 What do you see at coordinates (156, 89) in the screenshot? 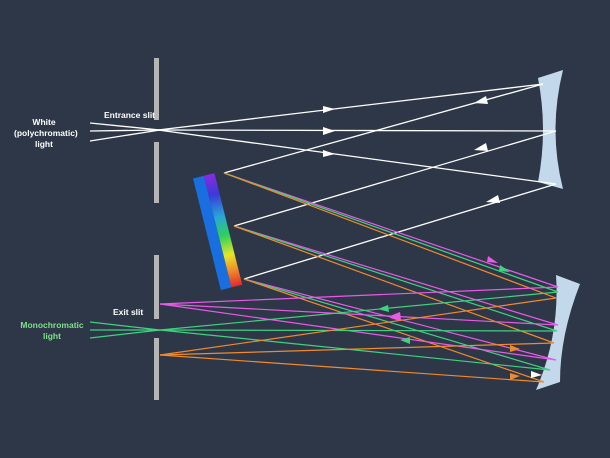
I see `entrance-slit-upper` at bounding box center [156, 89].